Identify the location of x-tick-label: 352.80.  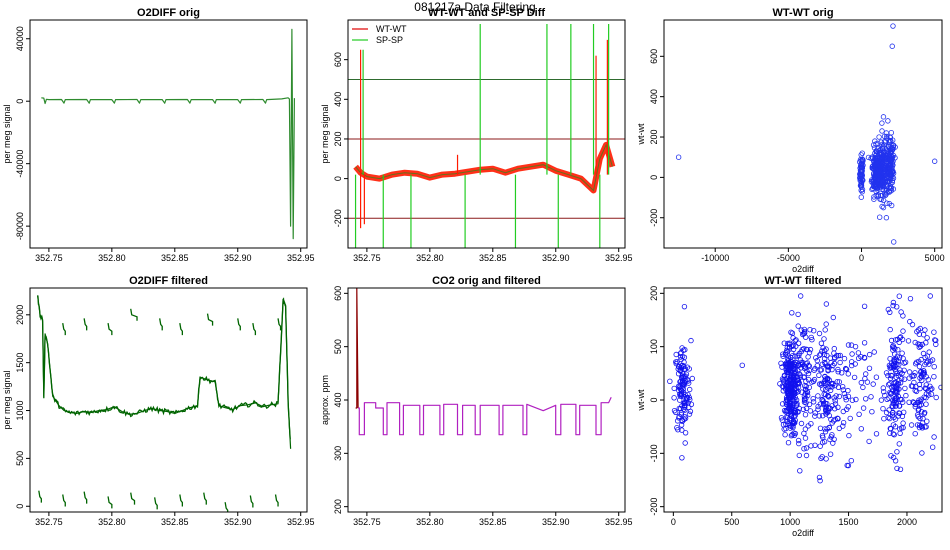
(112, 258).